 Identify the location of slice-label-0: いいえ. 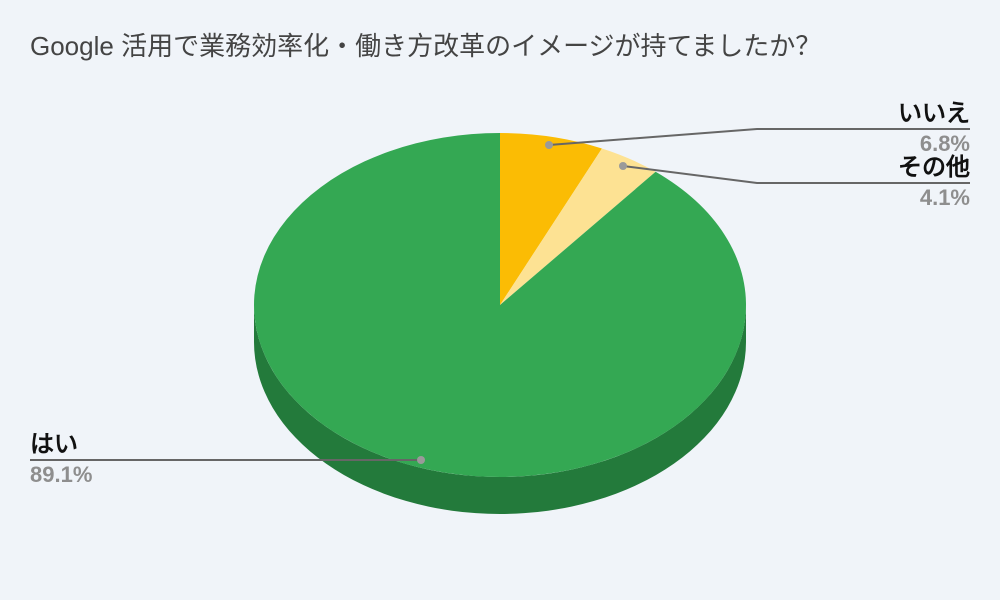
(934, 113).